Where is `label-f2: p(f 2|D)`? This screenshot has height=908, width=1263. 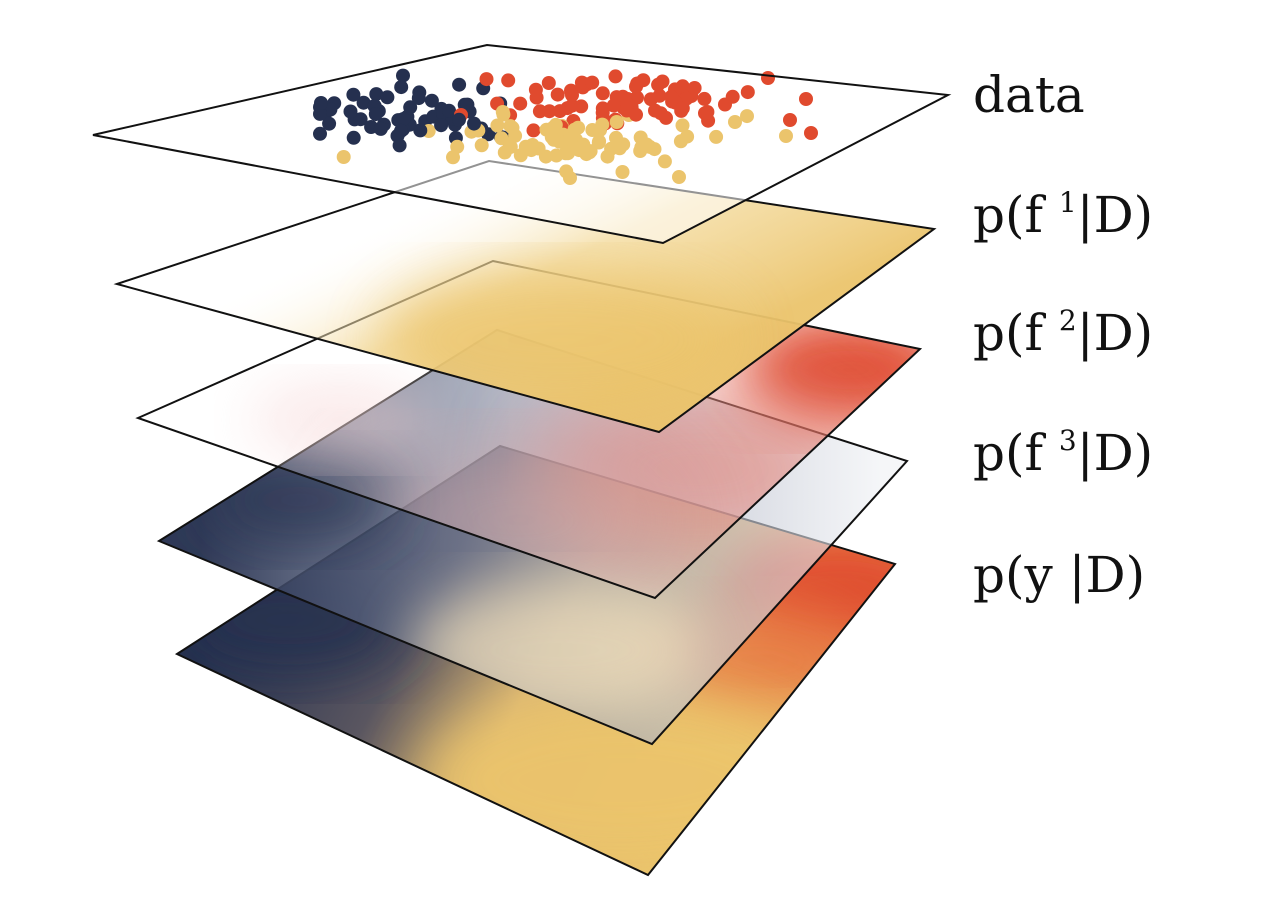 label-f2: p(f 2|D) is located at coordinates (1063, 333).